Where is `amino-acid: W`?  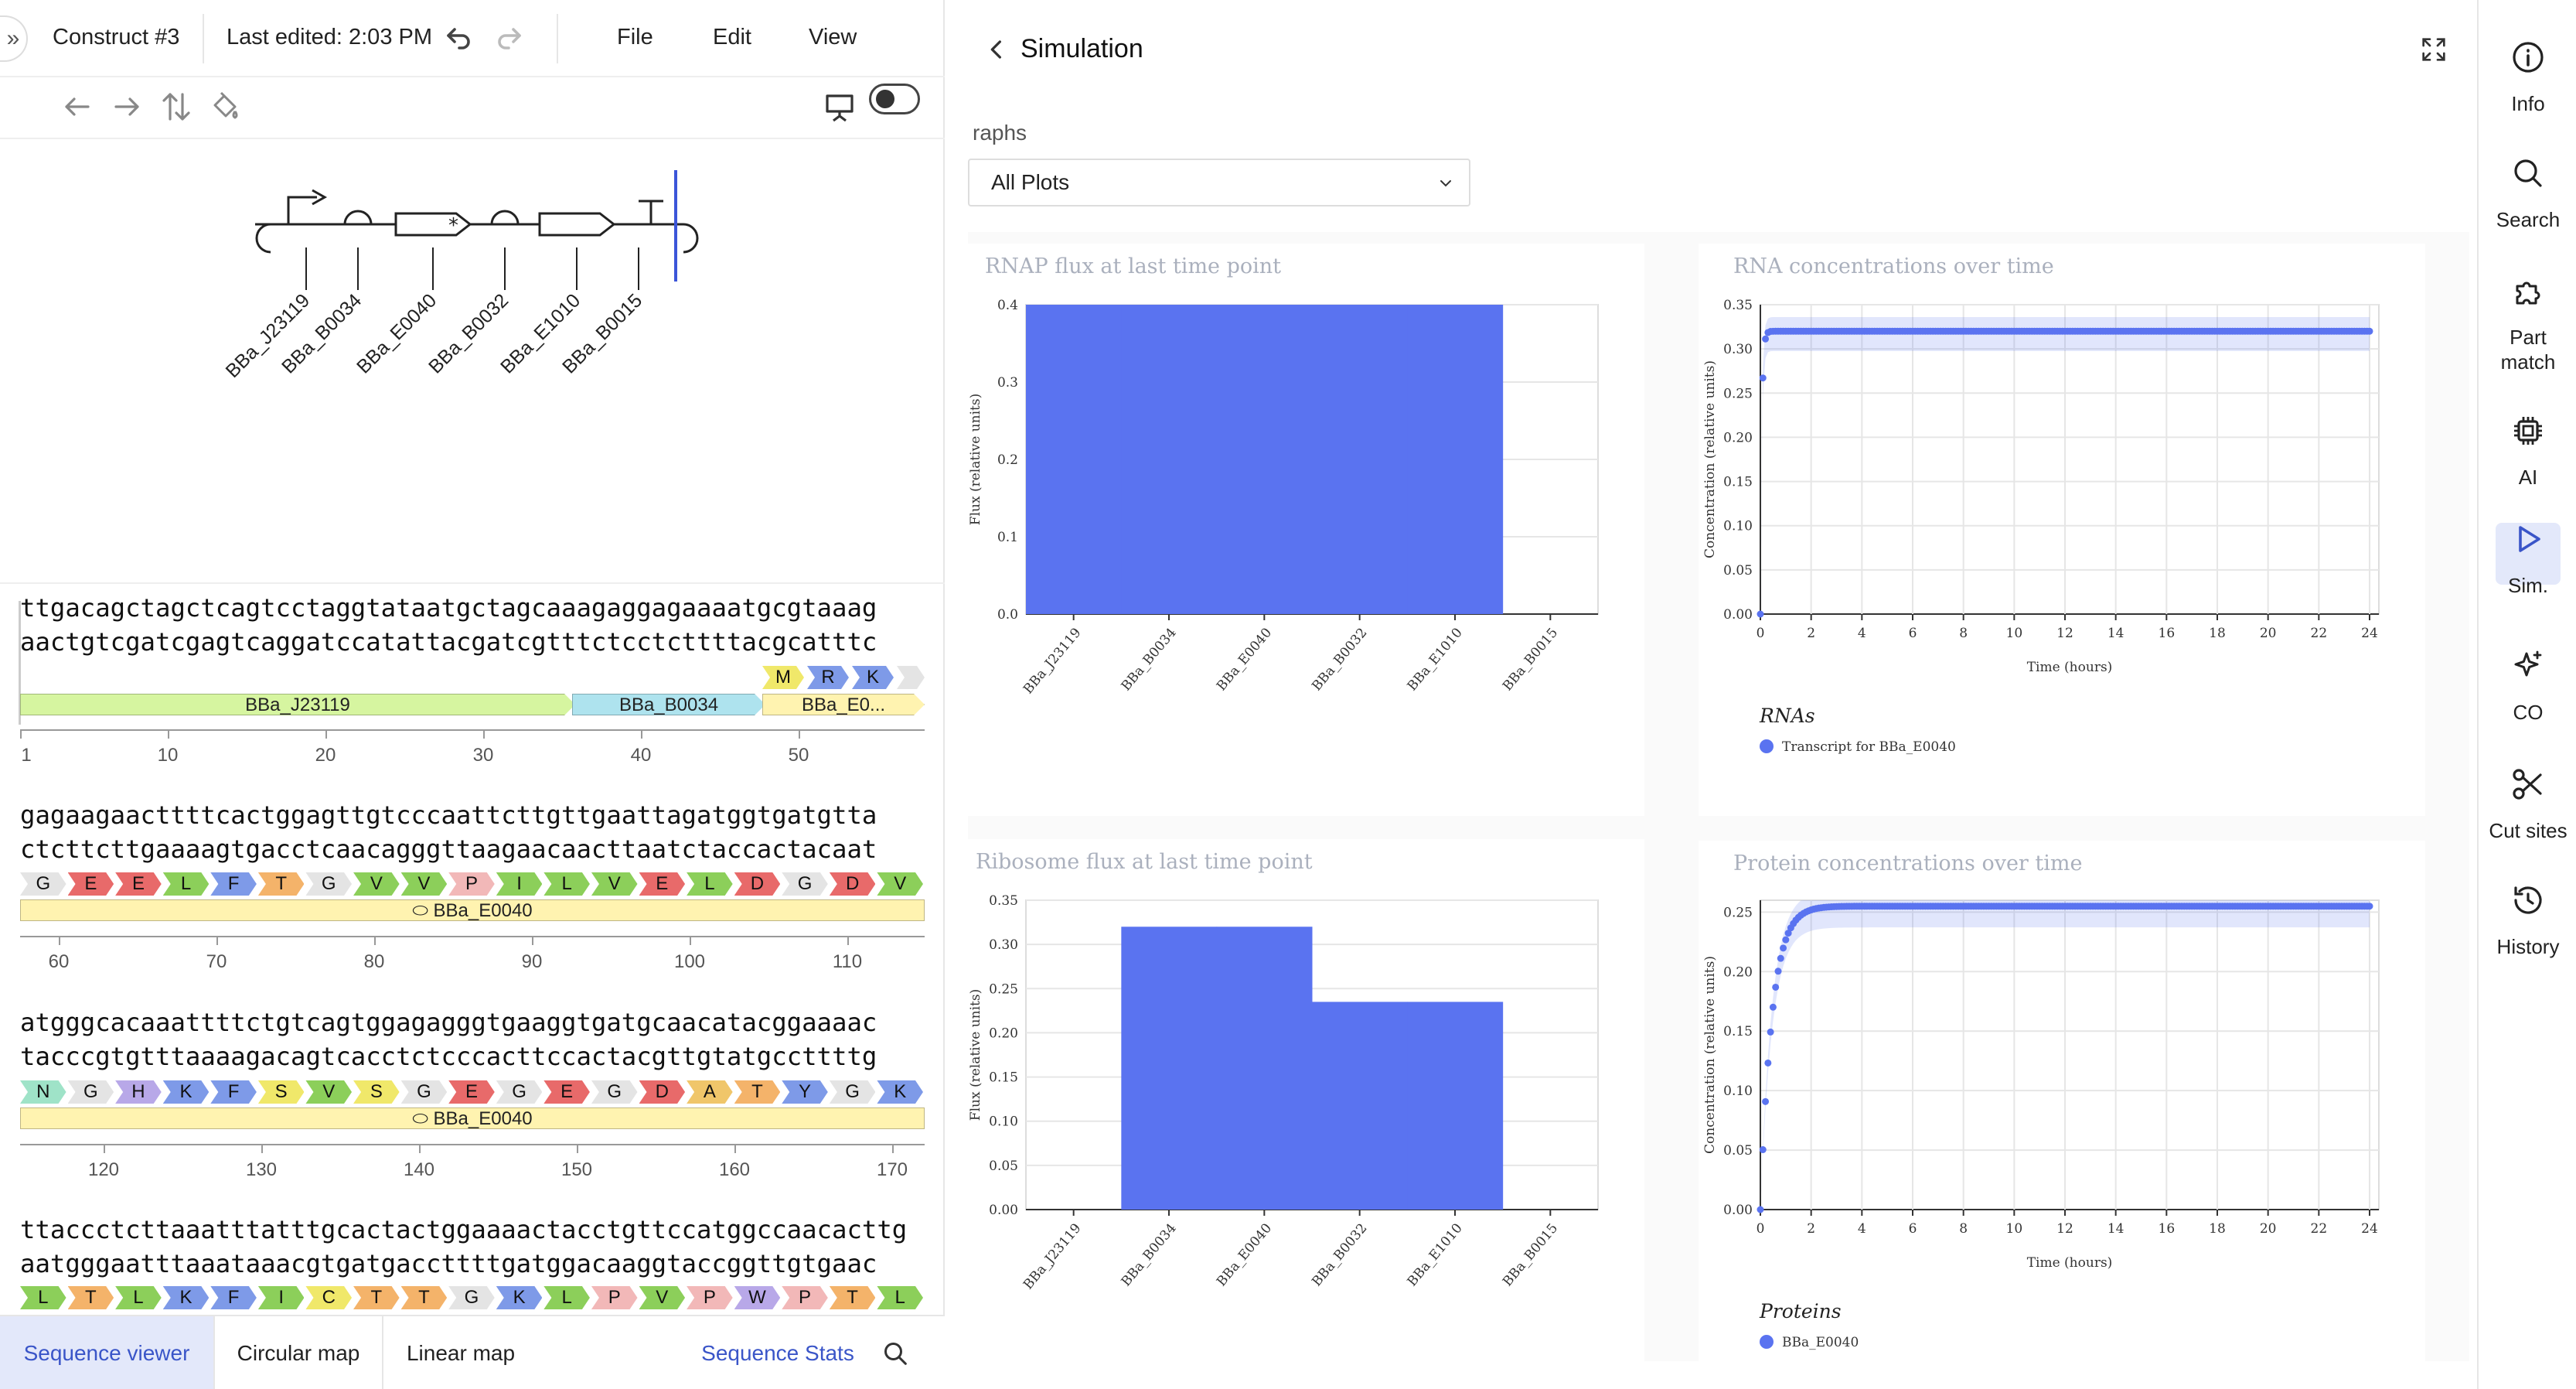 amino-acid: W is located at coordinates (757, 1297).